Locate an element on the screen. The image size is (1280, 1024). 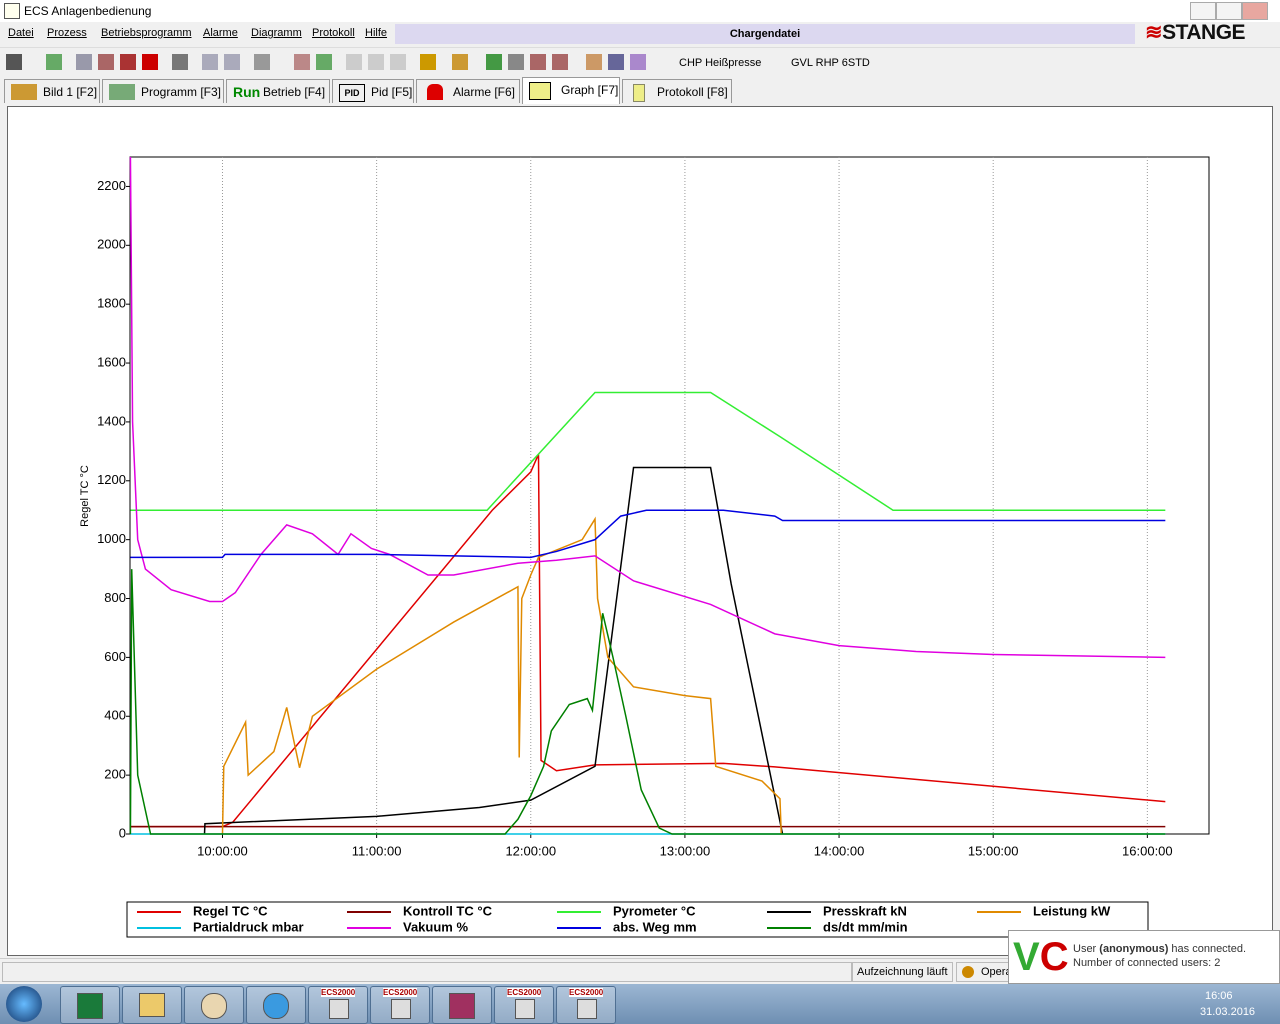
menu-item: Betriebsprogramm is located at coordinates (146, 33).